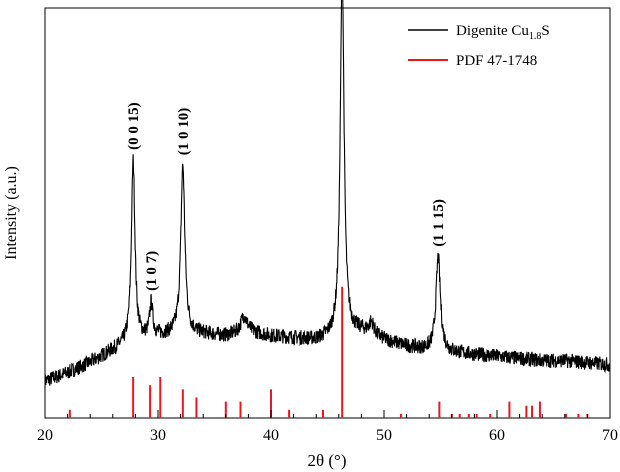  I want to click on peak-label: (1 0 10), so click(184, 132).